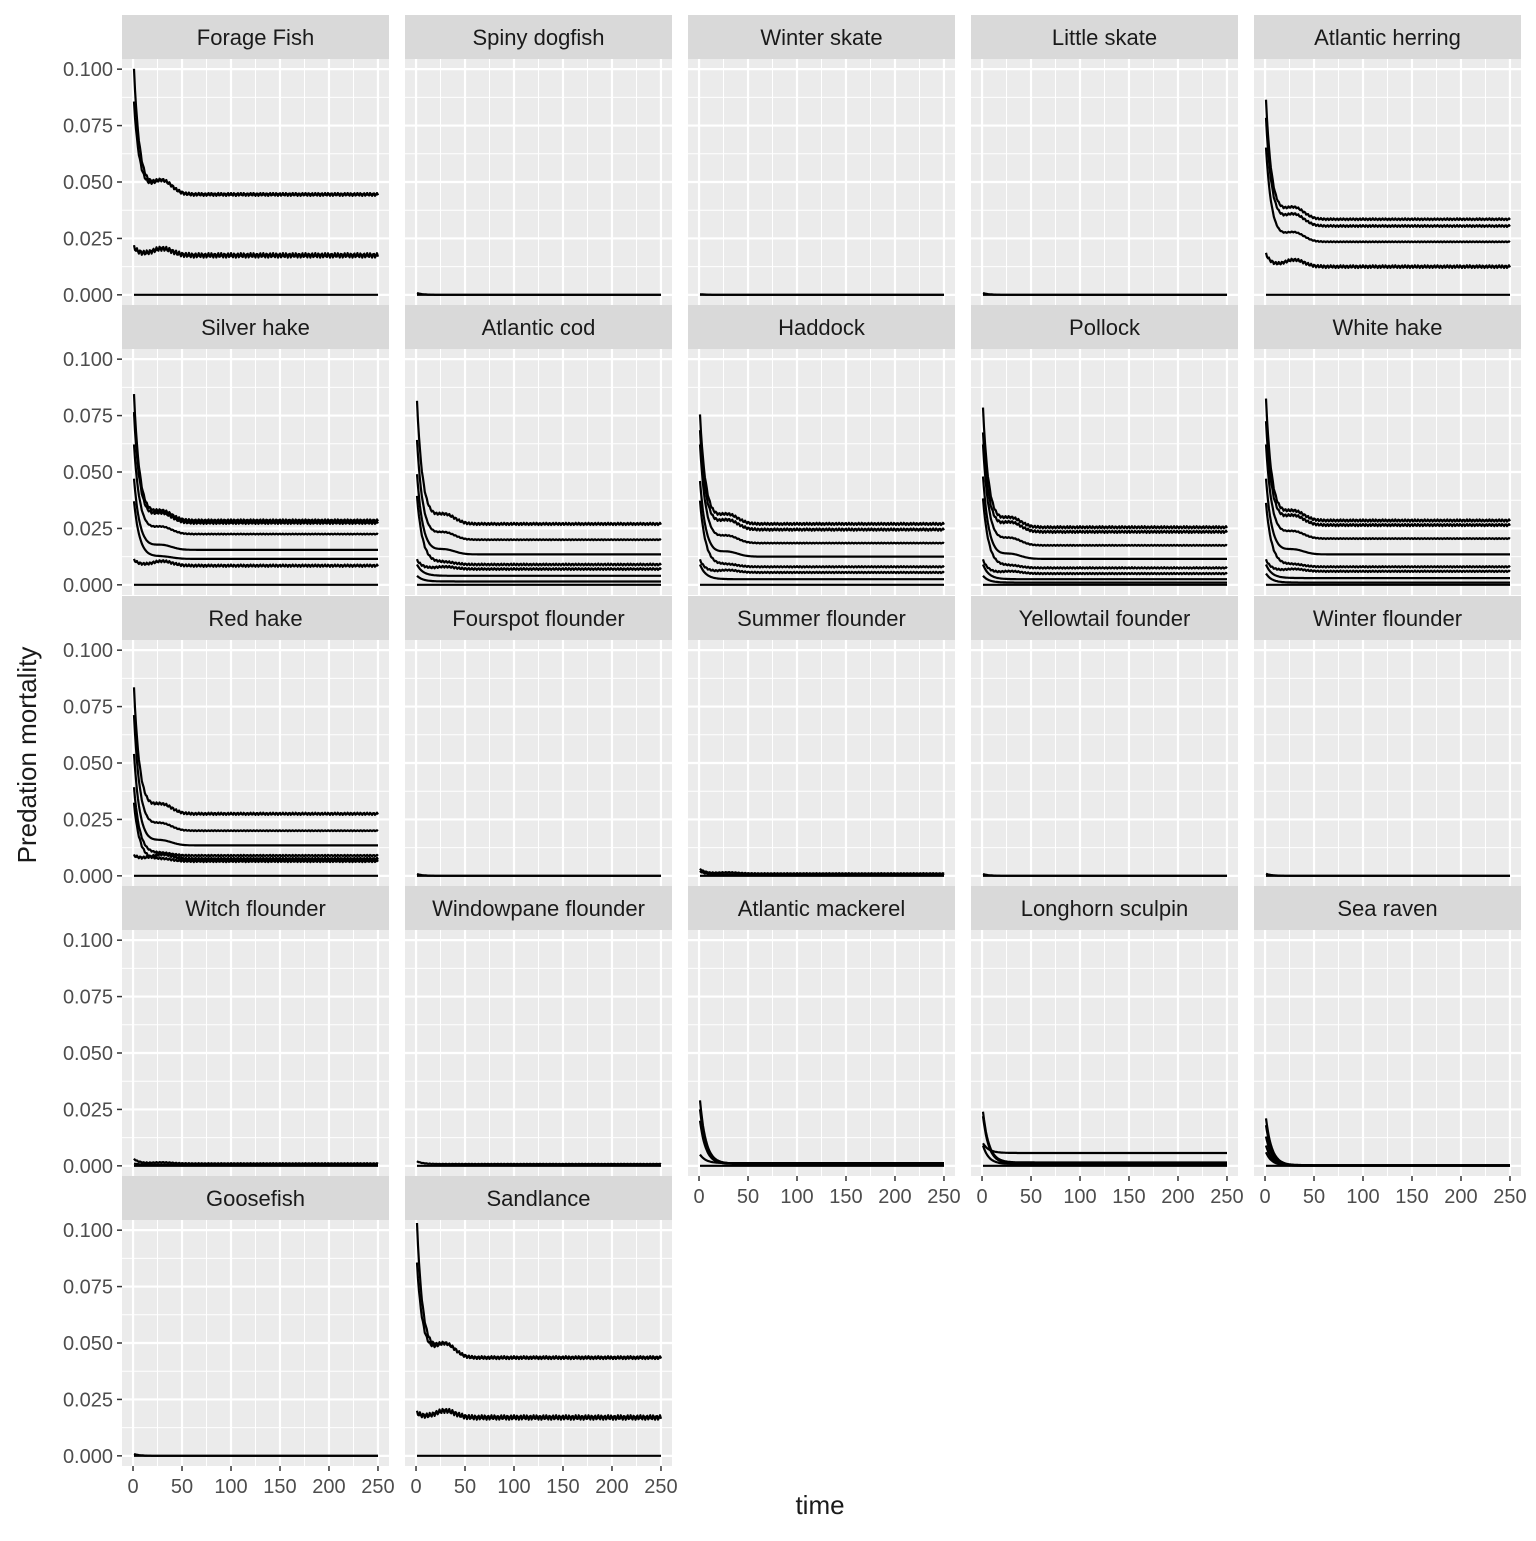  I want to click on facet-title: Winter flounder, so click(1387, 618).